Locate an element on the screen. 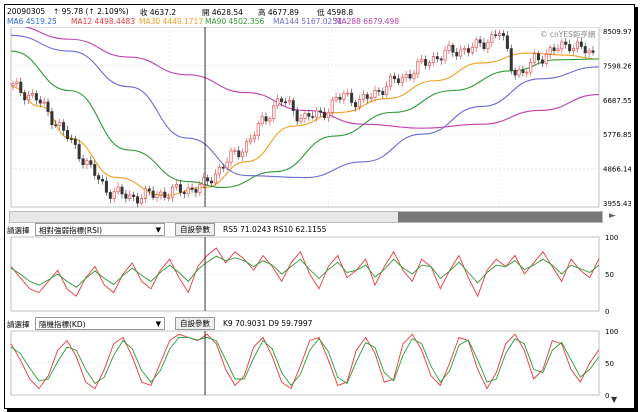 This screenshot has width=640, height=412. header-date: 20090305 is located at coordinates (26, 11).